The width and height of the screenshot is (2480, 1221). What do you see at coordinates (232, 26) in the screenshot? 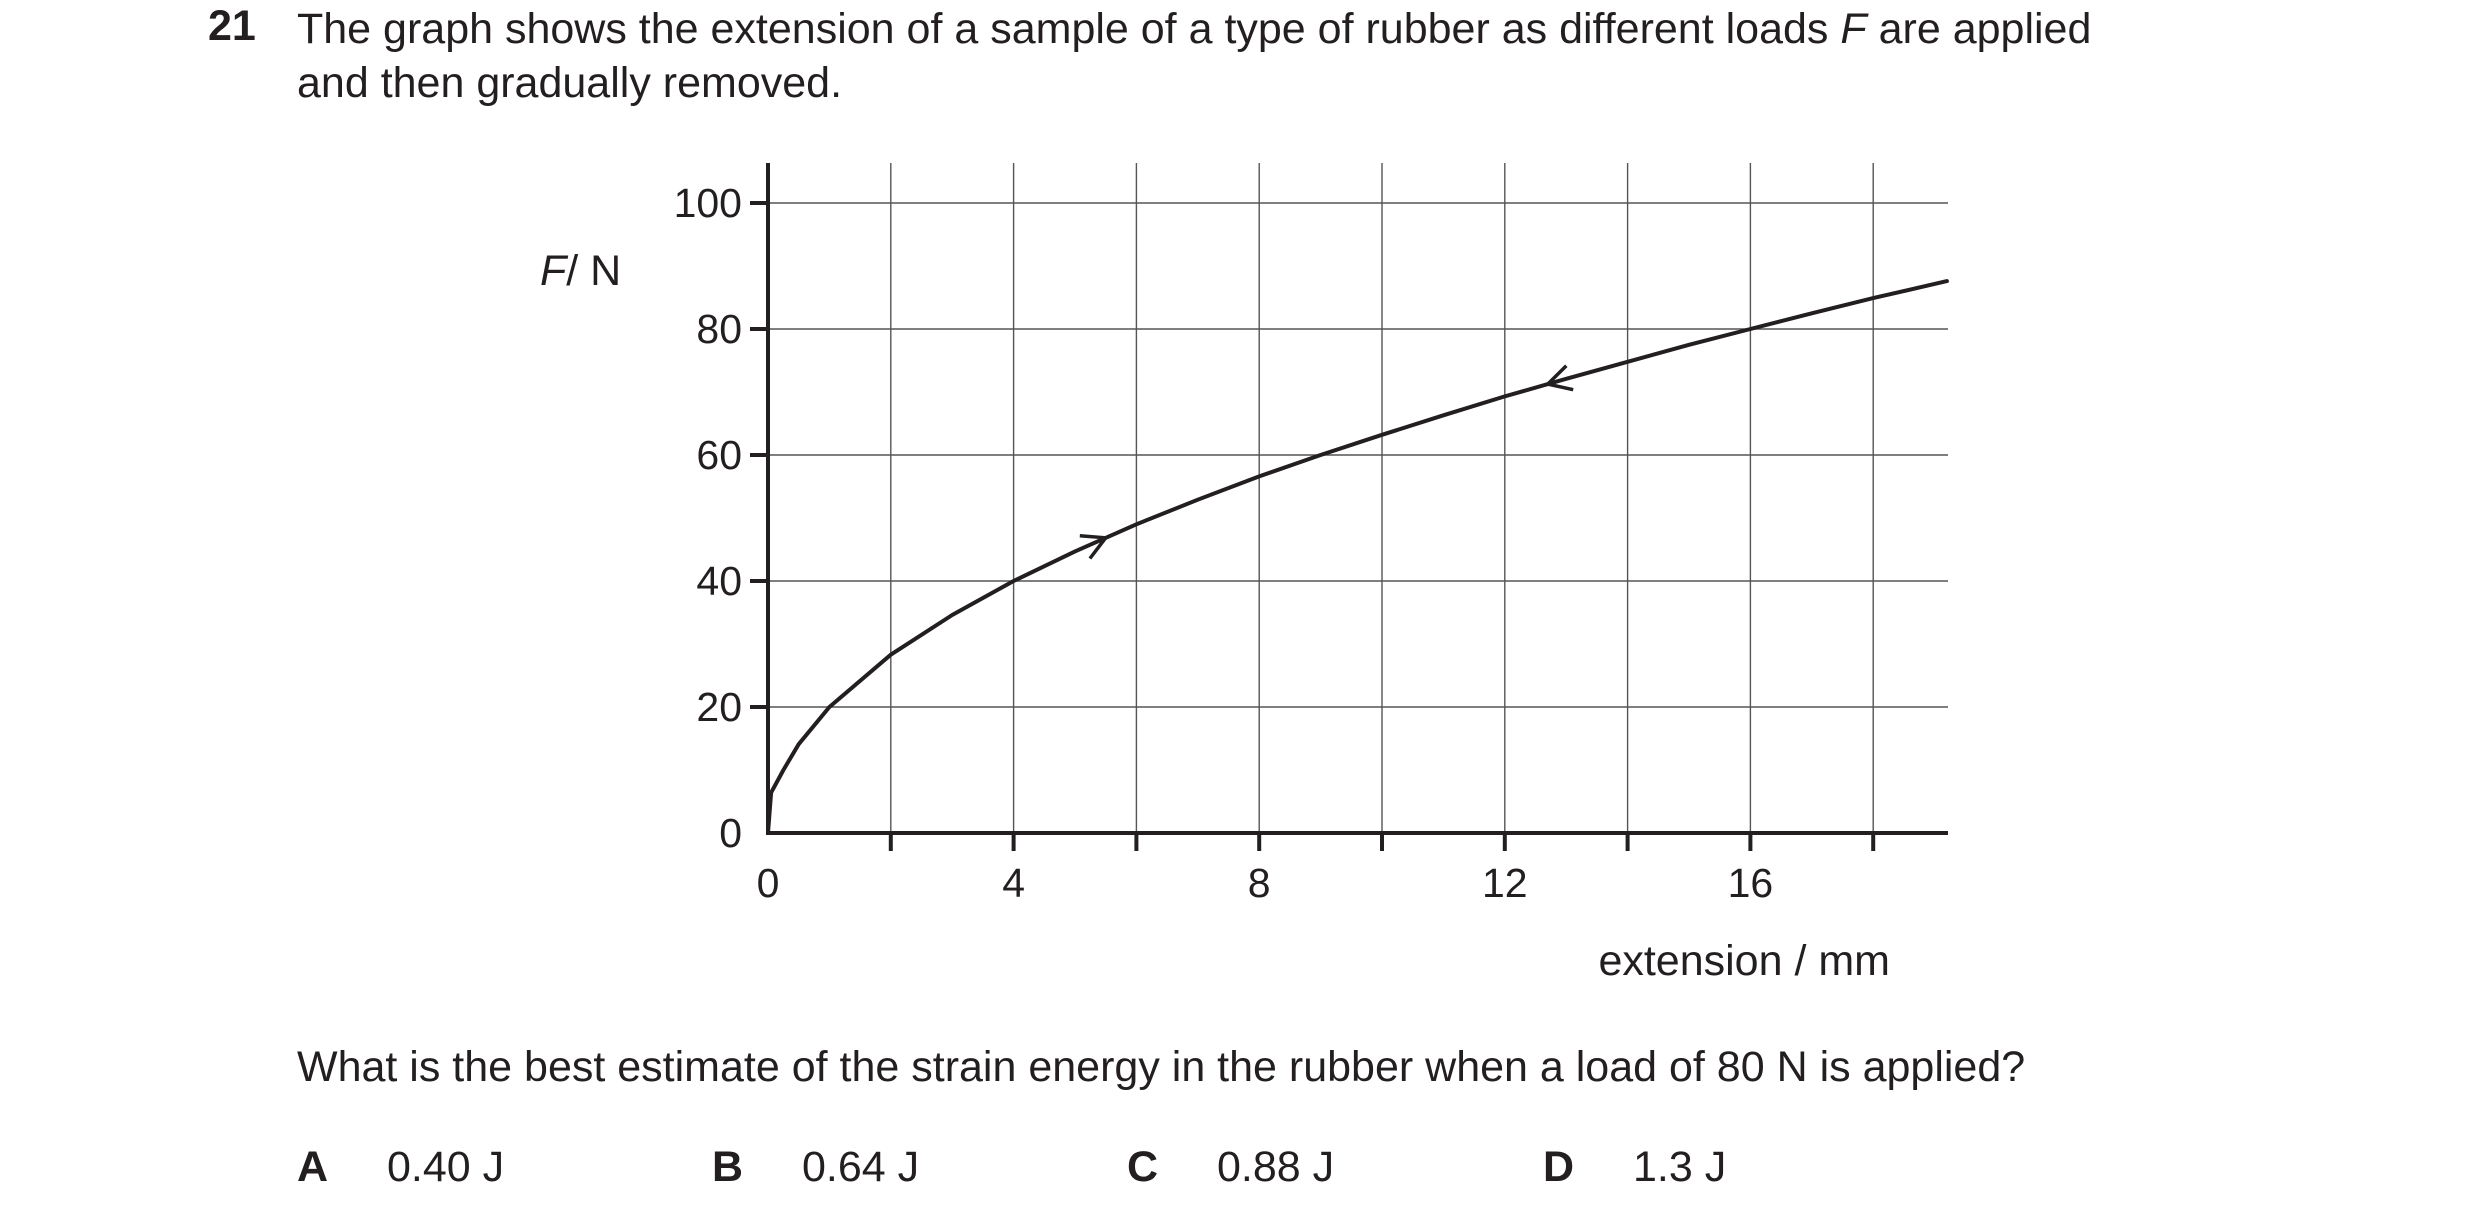
I see `question-number: 21` at bounding box center [232, 26].